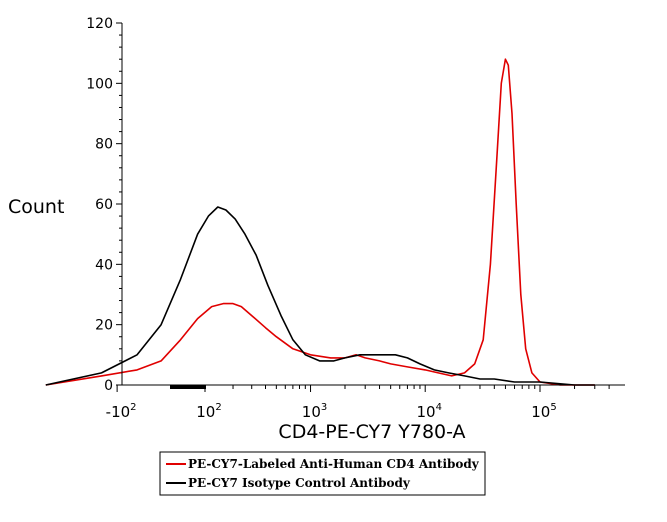 The image size is (667, 522). Describe the element at coordinates (99, 24) in the screenshot. I see `y-tick-label: 120` at that location.